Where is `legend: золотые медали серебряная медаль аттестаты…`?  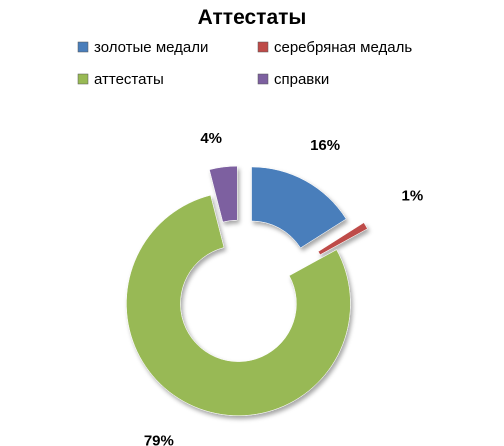 legend: золотые медали серебряная медаль аттестаты… is located at coordinates (244, 63).